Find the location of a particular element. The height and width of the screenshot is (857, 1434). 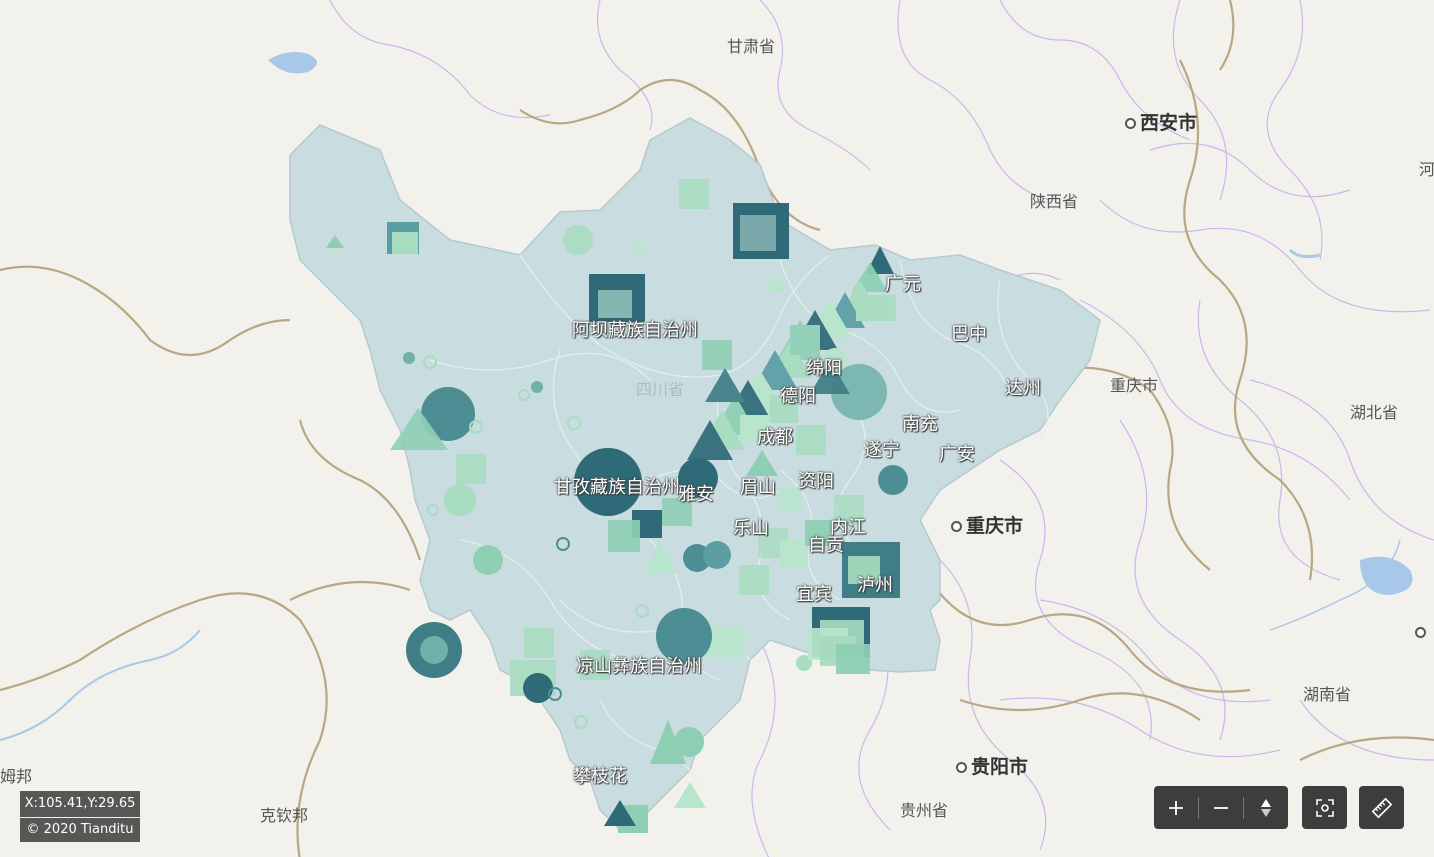

measure-button is located at coordinates (1381, 807).